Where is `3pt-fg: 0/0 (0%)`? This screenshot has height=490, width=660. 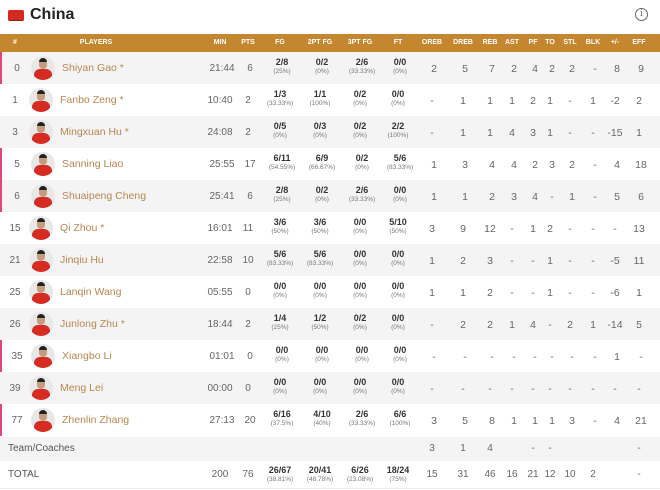
3pt-fg: 0/0 (0%) is located at coordinates (360, 227).